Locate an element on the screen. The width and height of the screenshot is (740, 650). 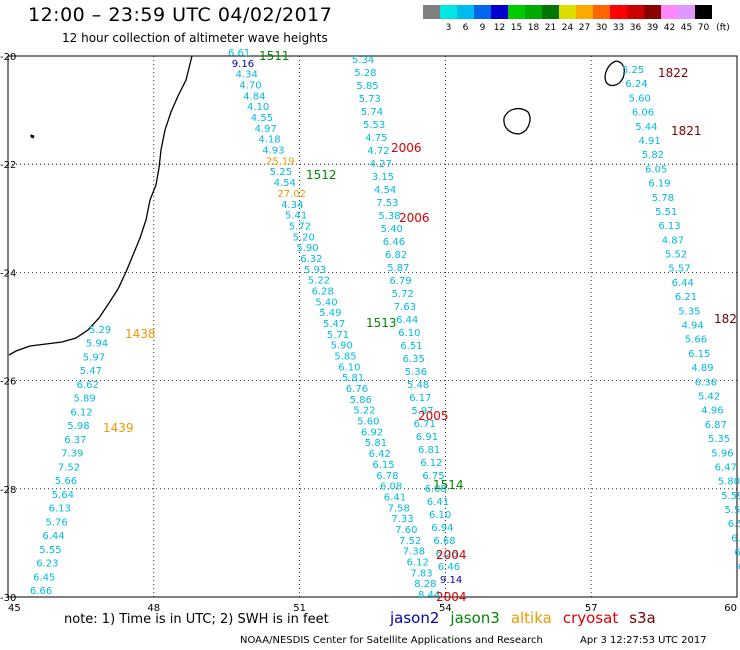
swh-value: 27.02 is located at coordinates (291, 194).